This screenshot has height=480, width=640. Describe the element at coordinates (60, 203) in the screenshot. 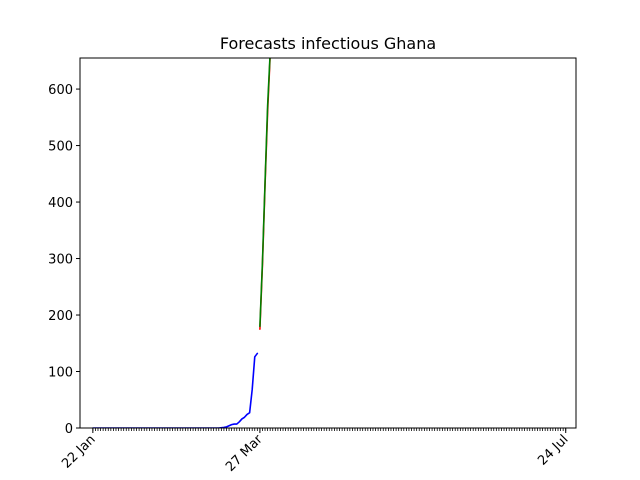

I see `y-tick-label: 400` at that location.